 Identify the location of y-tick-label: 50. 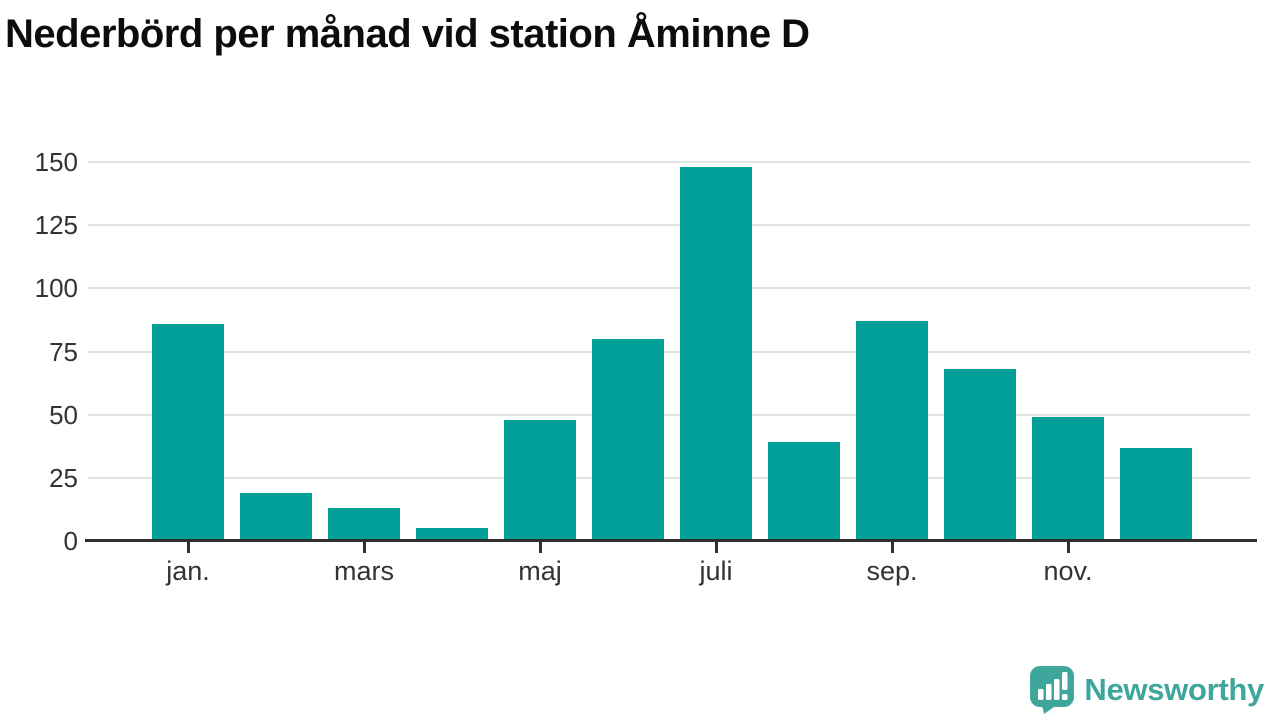
(63, 414).